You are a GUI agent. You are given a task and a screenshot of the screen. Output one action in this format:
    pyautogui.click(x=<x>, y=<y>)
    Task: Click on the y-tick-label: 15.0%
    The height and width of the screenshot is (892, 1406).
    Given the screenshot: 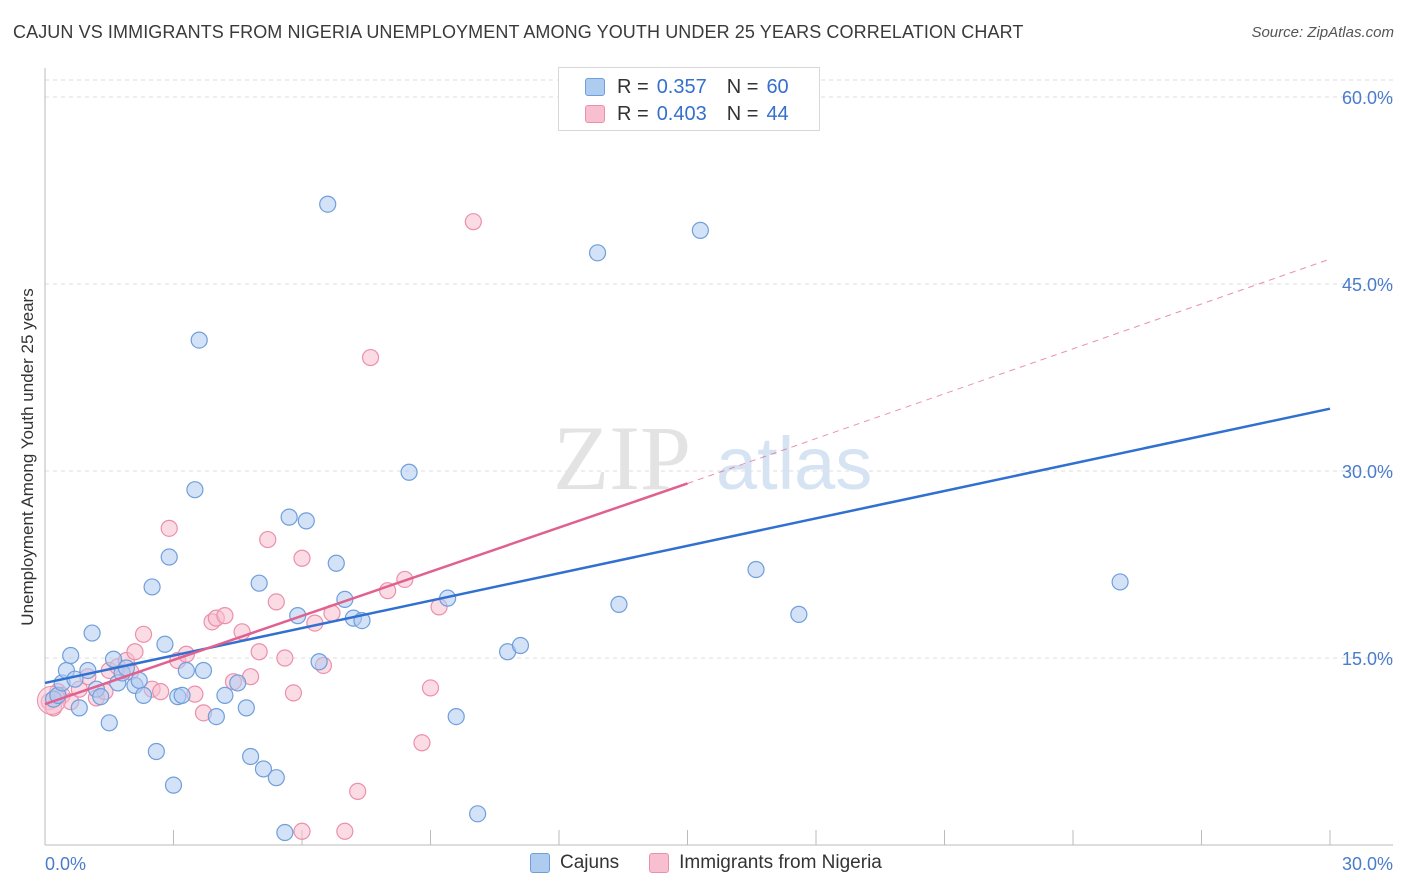 What is the action you would take?
    pyautogui.click(x=1367, y=659)
    